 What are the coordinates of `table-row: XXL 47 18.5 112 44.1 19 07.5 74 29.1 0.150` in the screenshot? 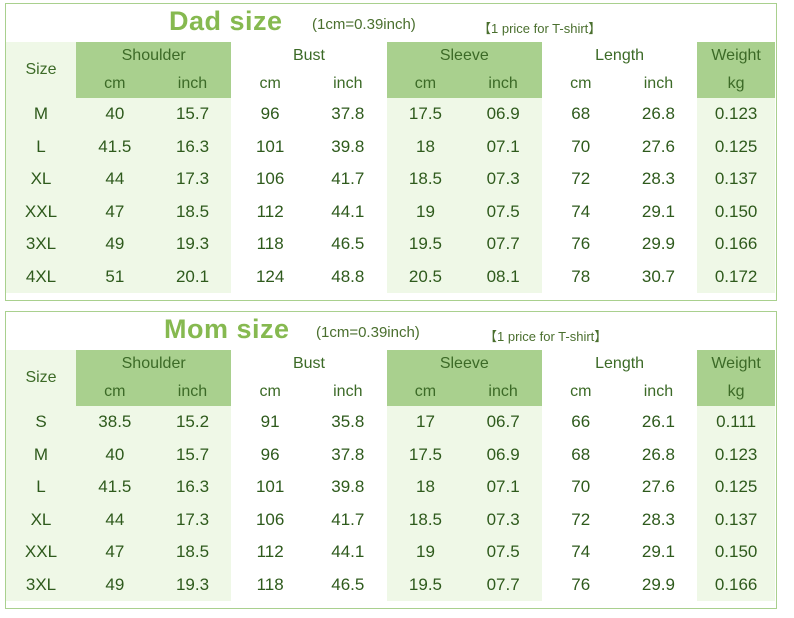 It's located at (390, 211).